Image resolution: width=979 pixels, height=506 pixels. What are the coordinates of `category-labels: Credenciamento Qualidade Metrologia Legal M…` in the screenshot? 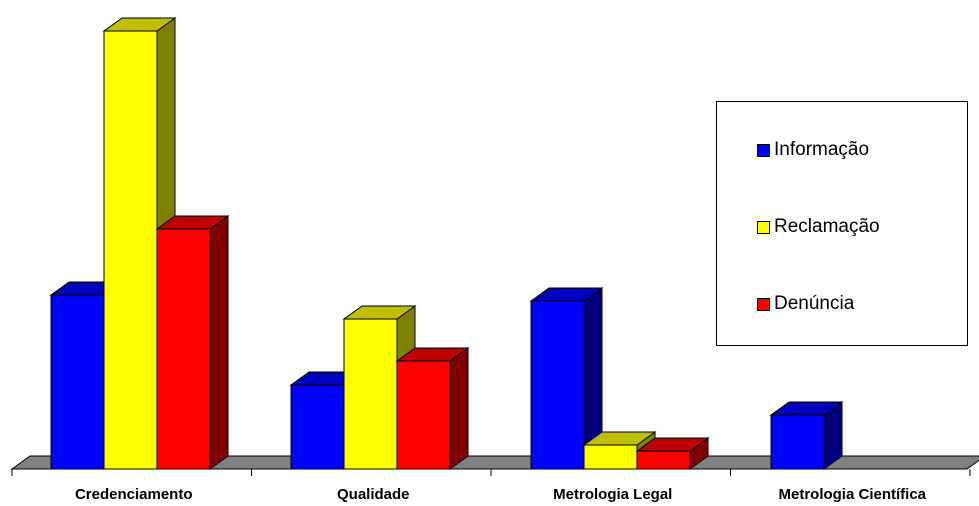 It's located at (501, 494).